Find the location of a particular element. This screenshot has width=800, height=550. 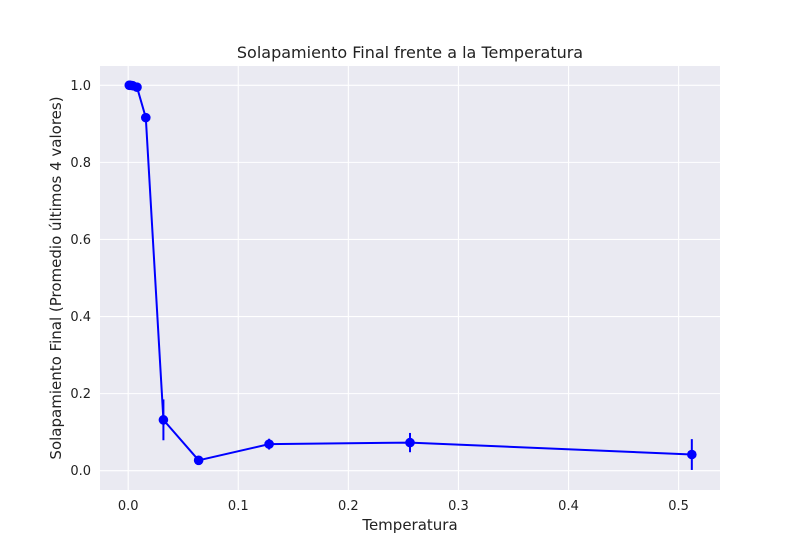

y-tick-label: 0.4 is located at coordinates (80, 317).